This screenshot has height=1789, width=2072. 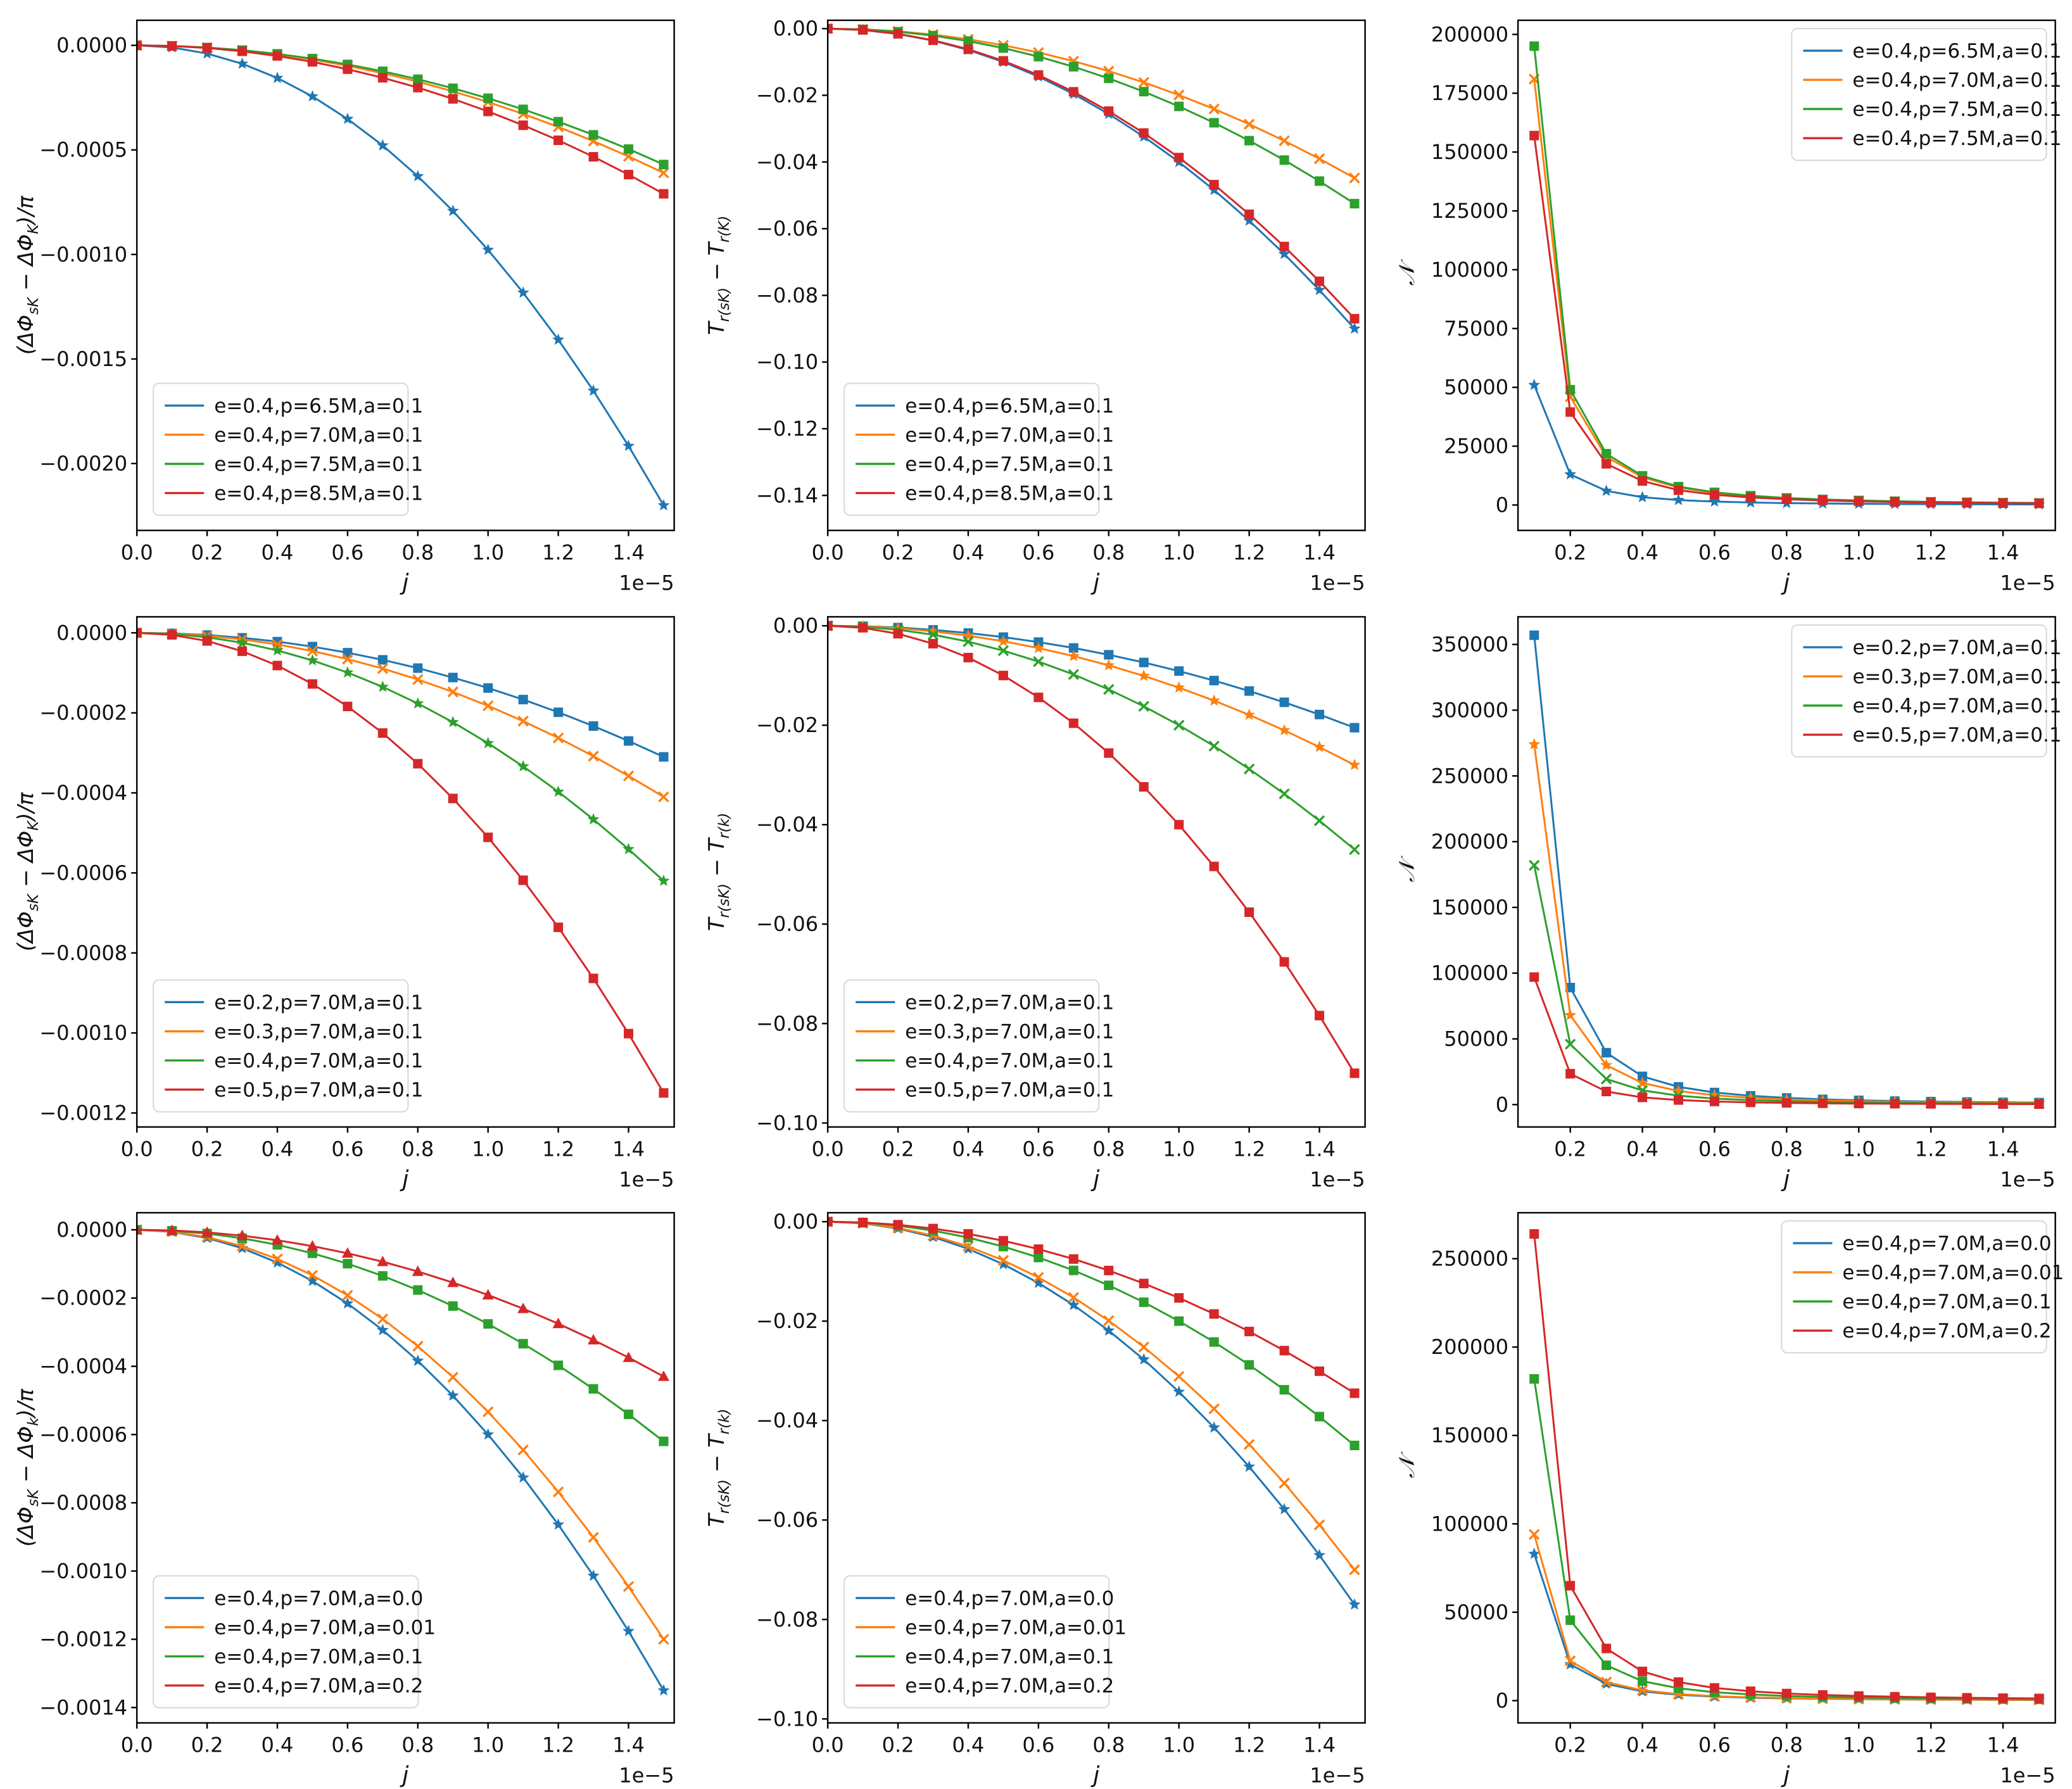 I want to click on y-tick-label: 200000, so click(x=1469, y=34).